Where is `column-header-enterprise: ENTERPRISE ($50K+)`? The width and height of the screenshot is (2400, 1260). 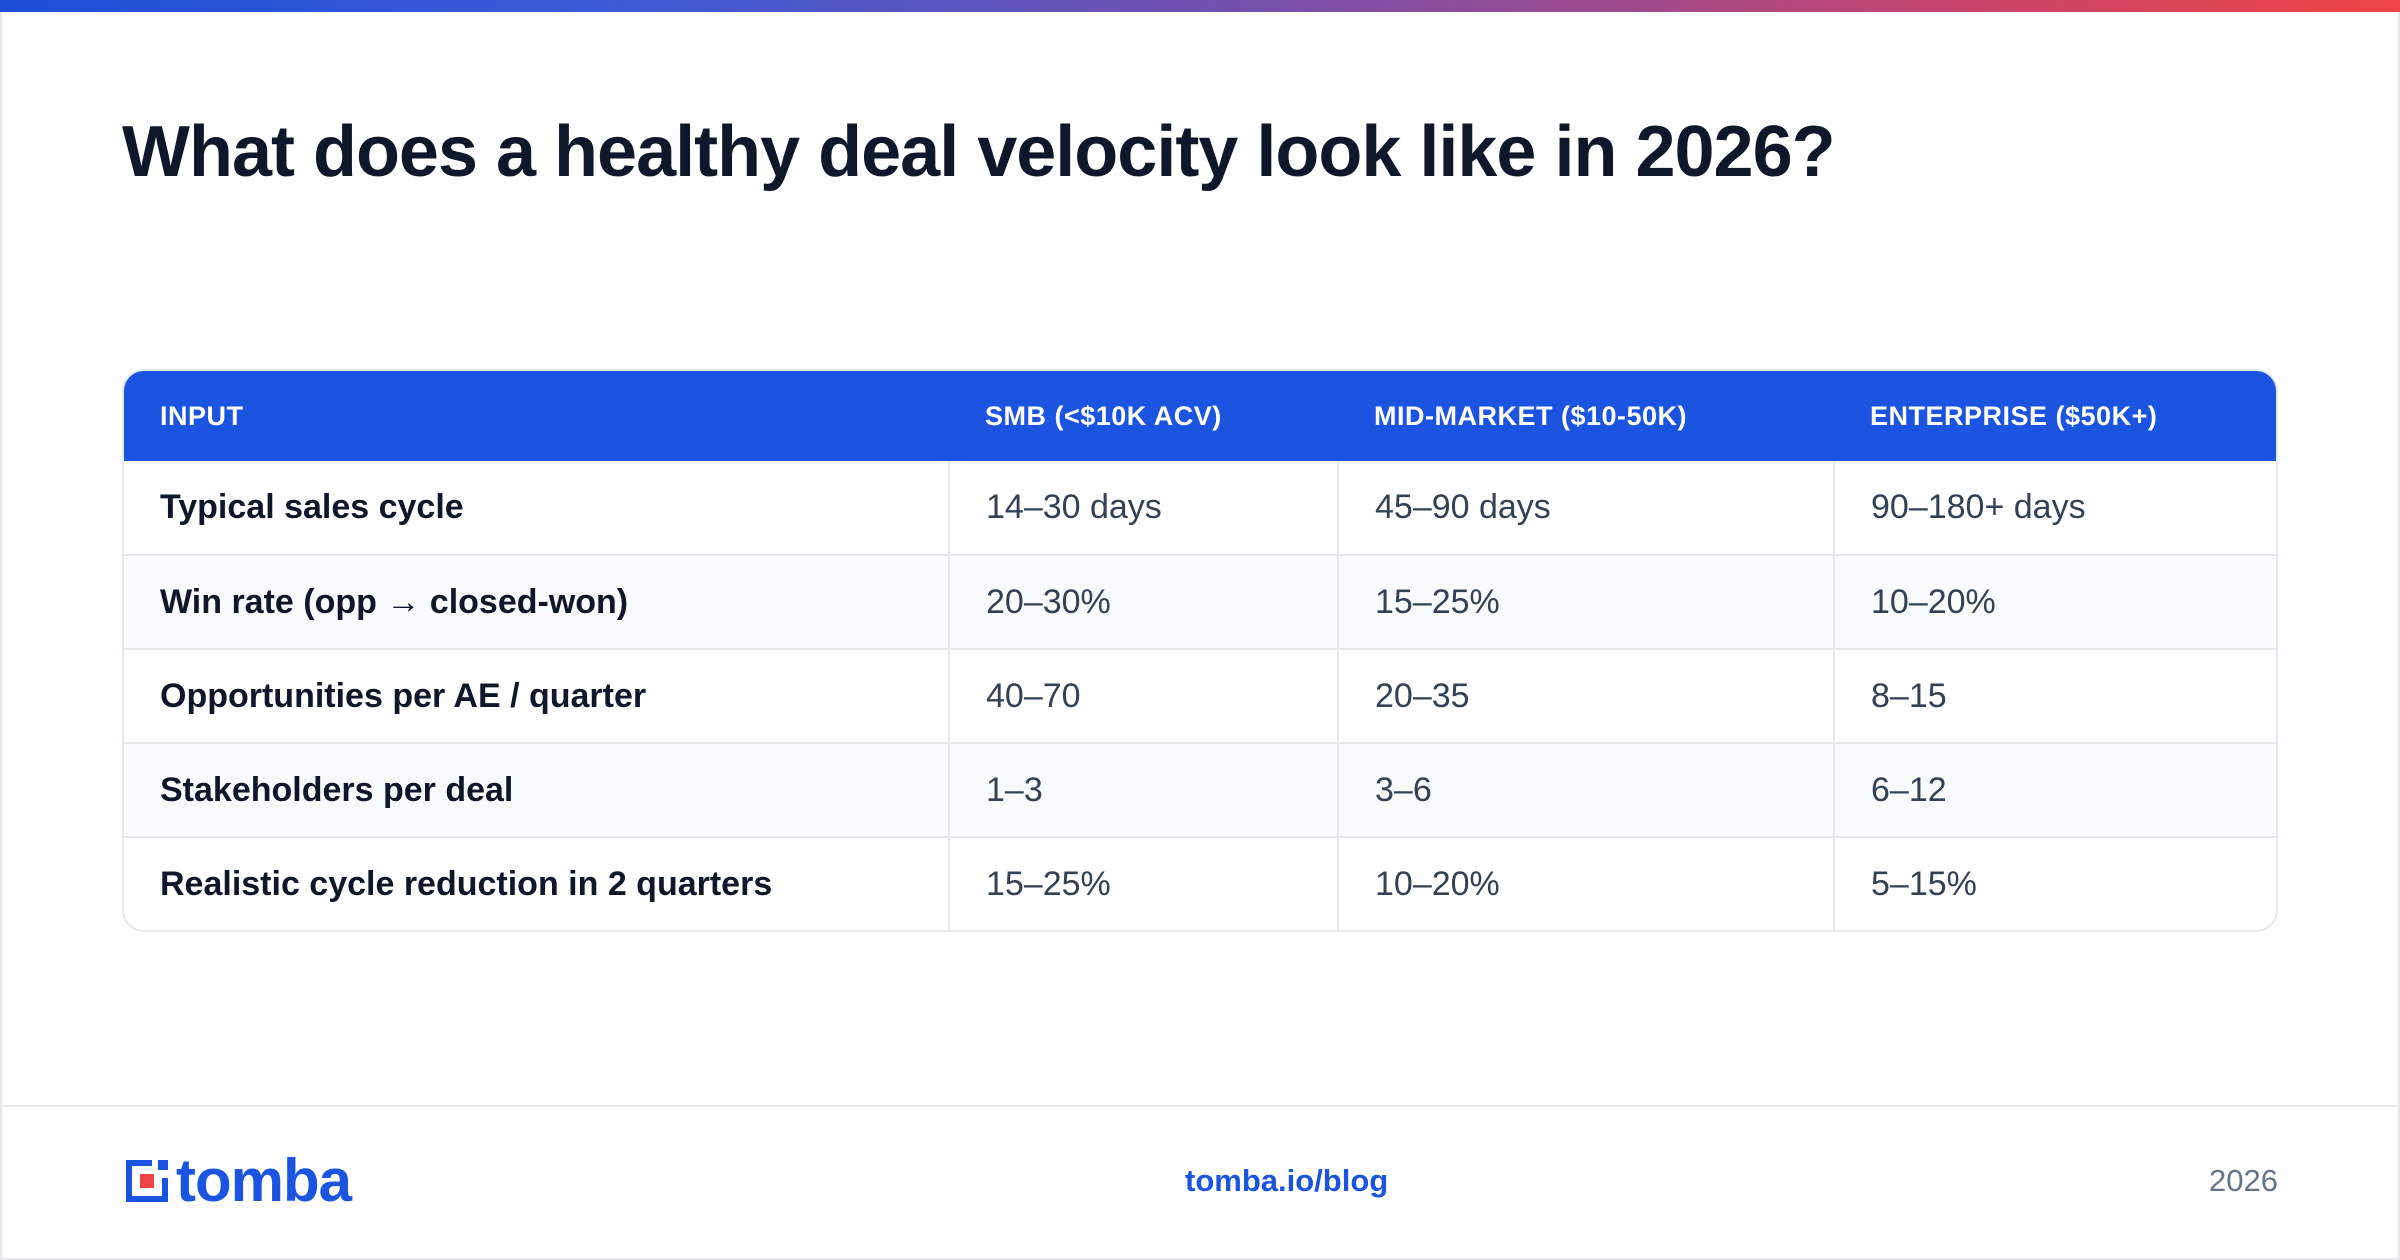
column-header-enterprise: ENTERPRISE ($50K+) is located at coordinates (2014, 415).